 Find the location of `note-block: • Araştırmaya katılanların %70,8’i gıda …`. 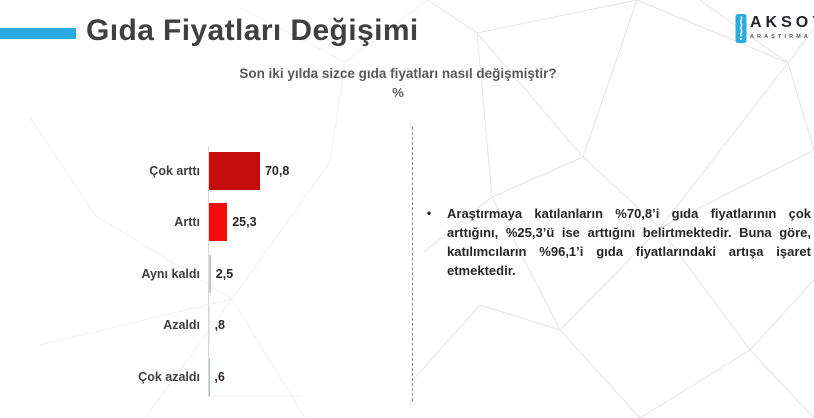

note-block: • Araştırmaya katılanların %70,8’i gıda … is located at coordinates (619, 242).